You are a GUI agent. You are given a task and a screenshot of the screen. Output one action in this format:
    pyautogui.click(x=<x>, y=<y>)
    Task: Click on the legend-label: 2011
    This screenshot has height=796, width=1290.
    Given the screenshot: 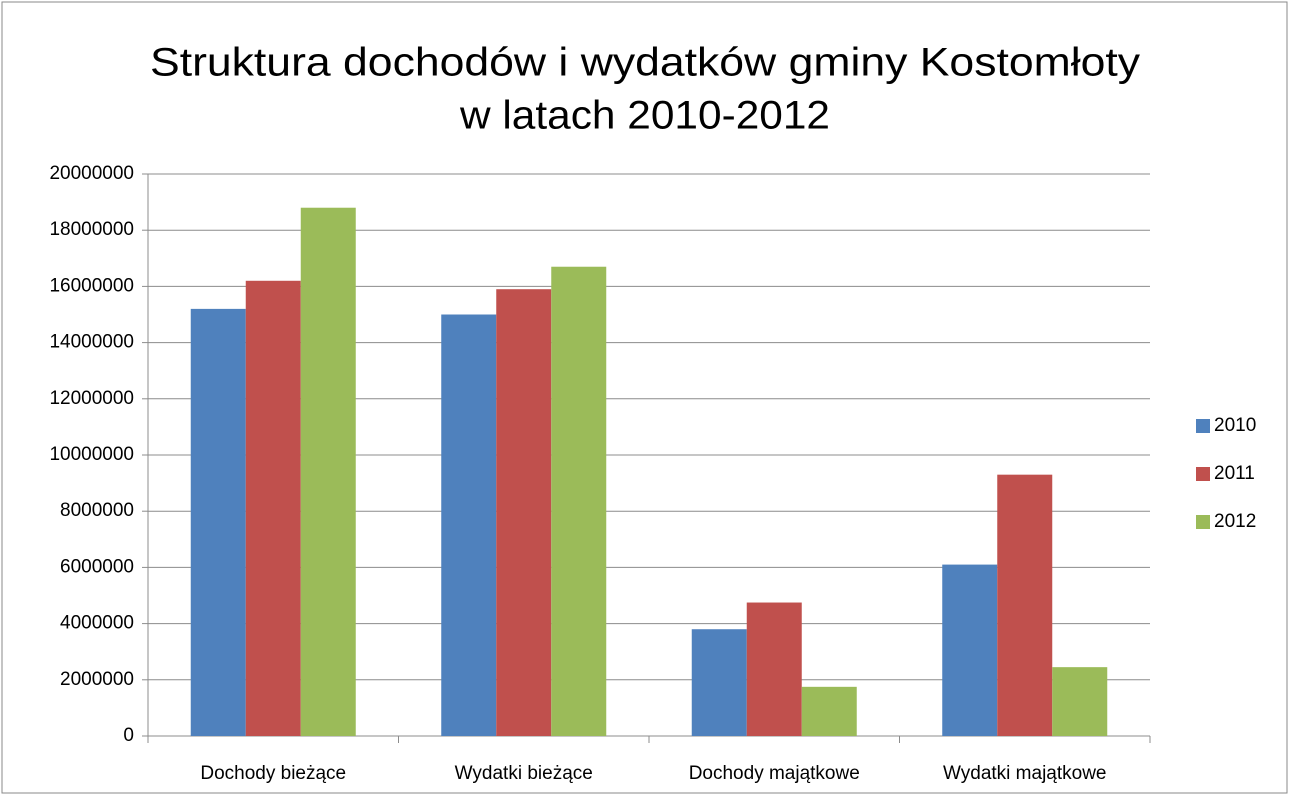 What is the action you would take?
    pyautogui.click(x=1234, y=473)
    